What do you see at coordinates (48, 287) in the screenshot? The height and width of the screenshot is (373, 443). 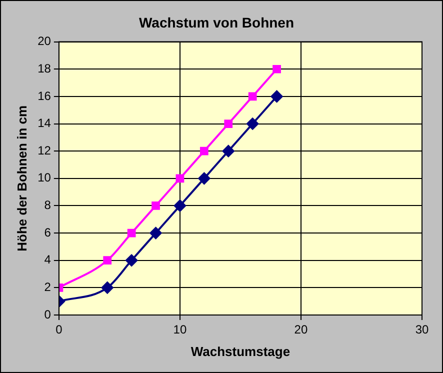 I see `y-tick-label: 2` at bounding box center [48, 287].